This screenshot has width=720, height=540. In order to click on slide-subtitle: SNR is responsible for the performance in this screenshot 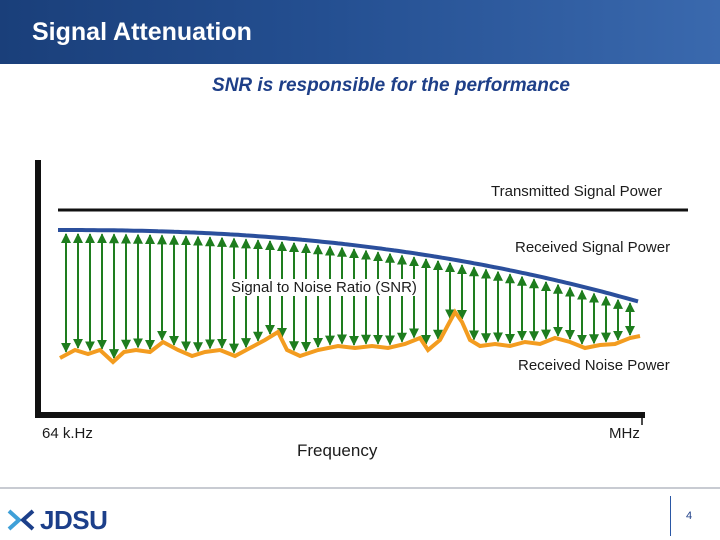, I will do `click(391, 85)`.